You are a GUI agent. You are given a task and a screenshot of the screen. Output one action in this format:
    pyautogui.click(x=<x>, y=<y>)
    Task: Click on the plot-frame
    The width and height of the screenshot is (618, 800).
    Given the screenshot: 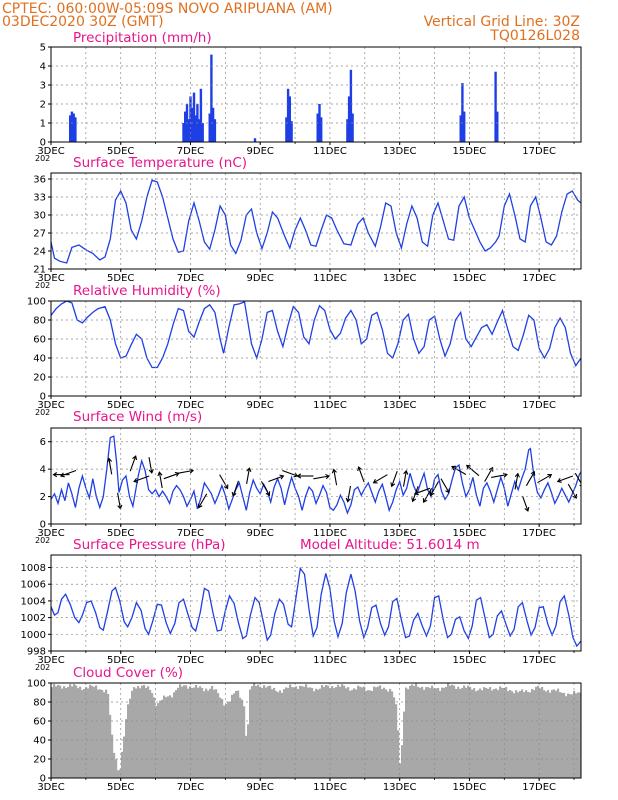 What is the action you would take?
    pyautogui.click(x=316, y=476)
    